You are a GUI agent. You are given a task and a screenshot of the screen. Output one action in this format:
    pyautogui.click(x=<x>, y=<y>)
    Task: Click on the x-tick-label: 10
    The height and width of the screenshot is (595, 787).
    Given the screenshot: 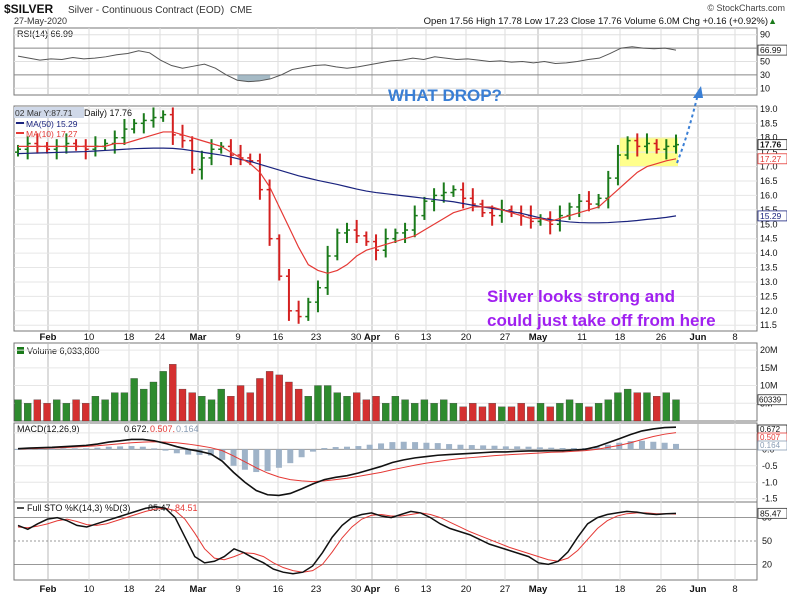 What is the action you would take?
    pyautogui.click(x=89, y=589)
    